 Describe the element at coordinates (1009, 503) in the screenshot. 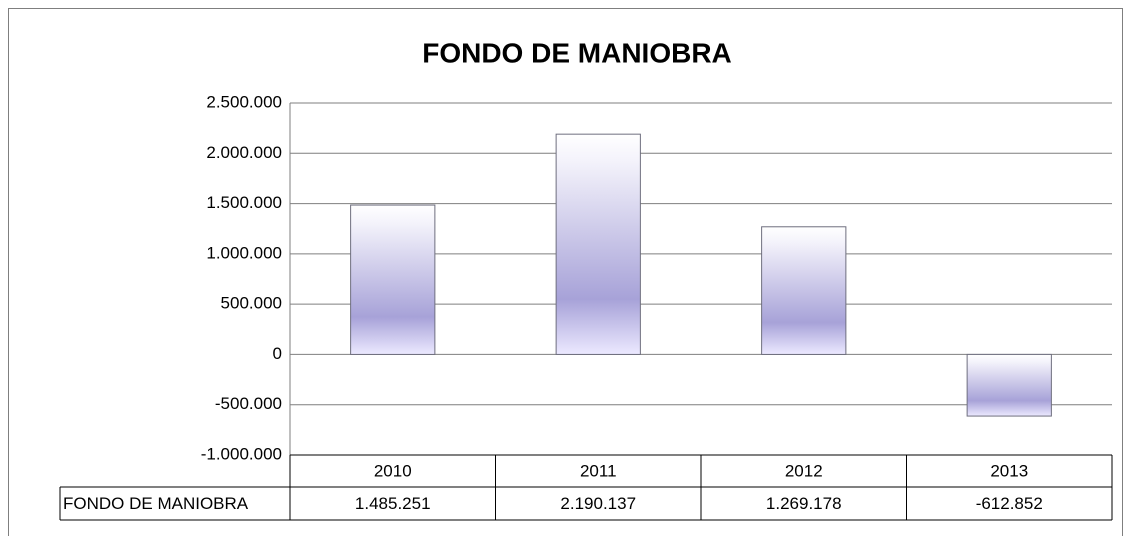

I see `table-value: -612.852` at that location.